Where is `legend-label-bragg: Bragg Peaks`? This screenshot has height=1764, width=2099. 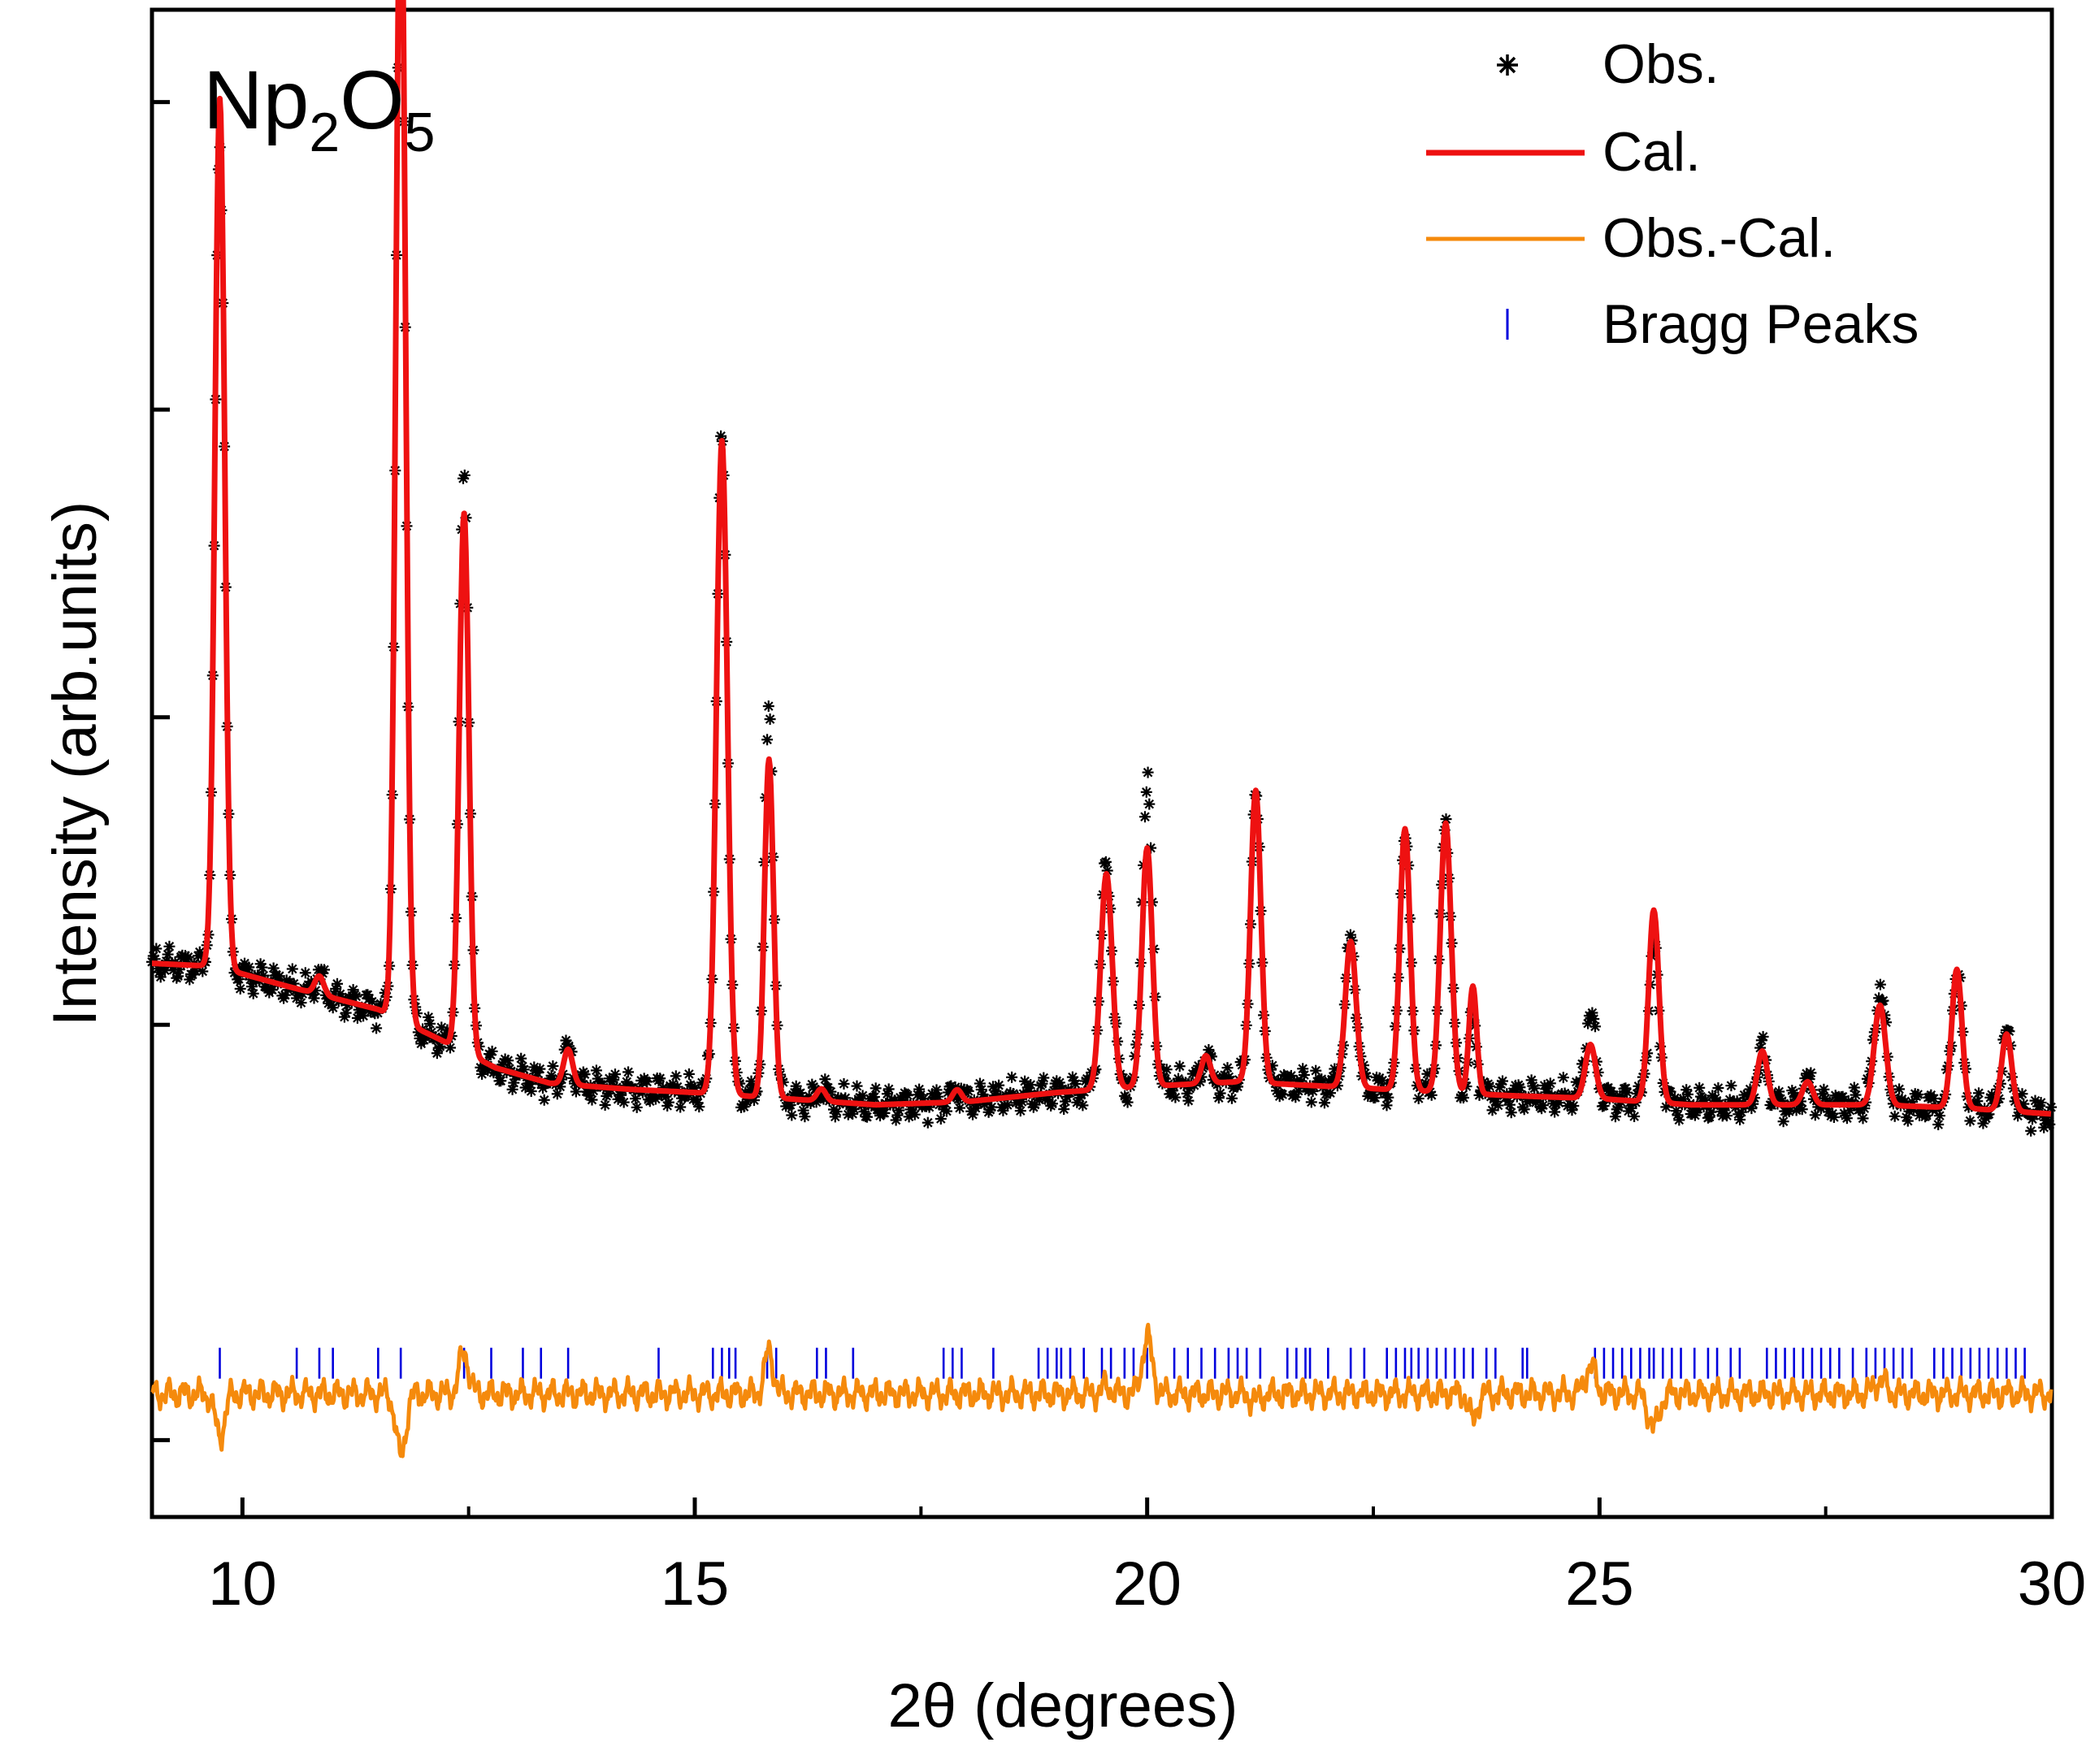 legend-label-bragg: Bragg Peaks is located at coordinates (1760, 324).